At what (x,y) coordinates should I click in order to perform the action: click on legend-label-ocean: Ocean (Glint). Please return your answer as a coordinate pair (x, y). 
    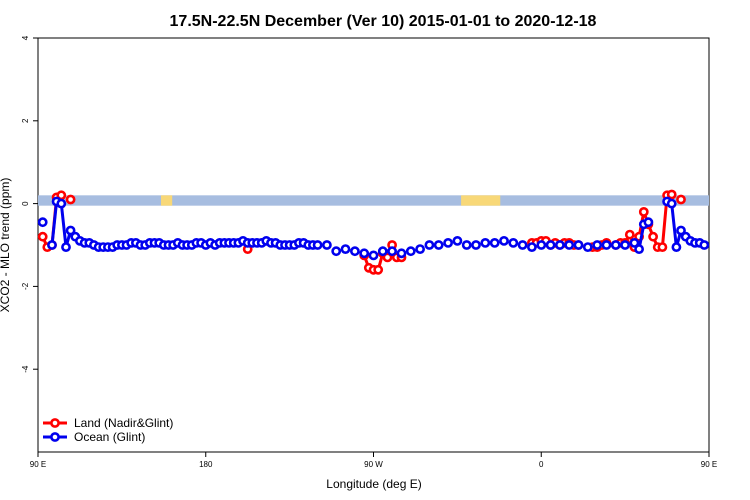
    Looking at the image, I should click on (109, 437).